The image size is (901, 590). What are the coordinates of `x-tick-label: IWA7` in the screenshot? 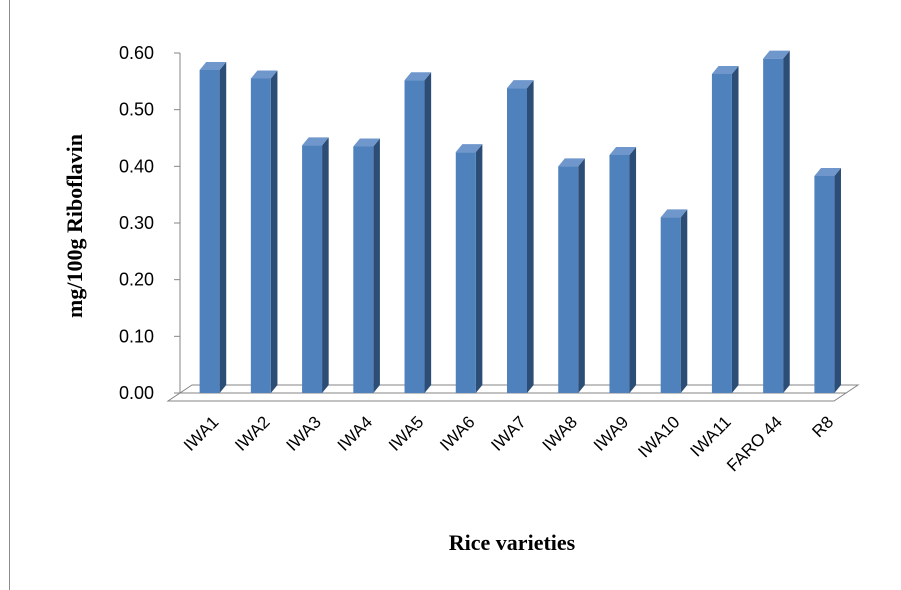 It's located at (508, 433).